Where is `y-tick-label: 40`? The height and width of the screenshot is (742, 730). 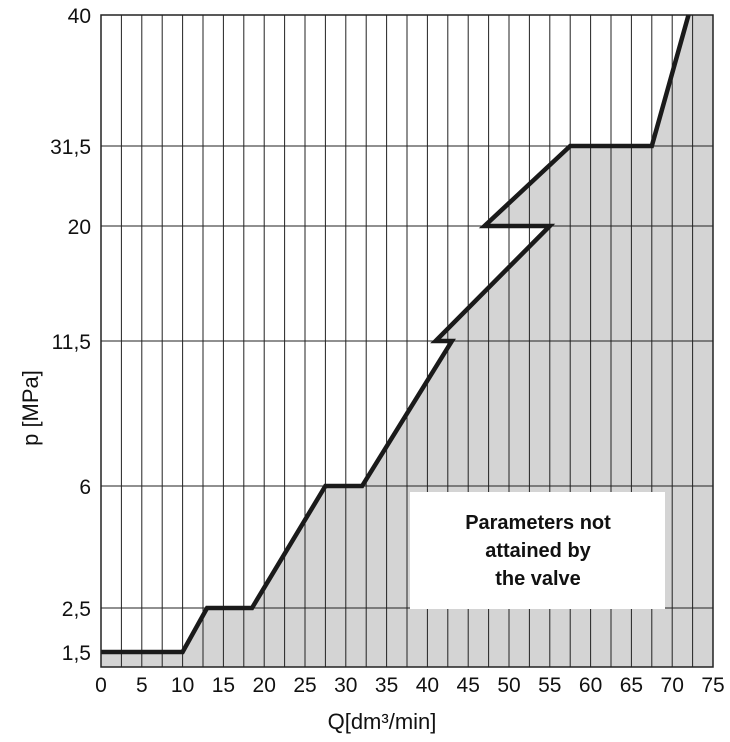 y-tick-label: 40 is located at coordinates (79, 16).